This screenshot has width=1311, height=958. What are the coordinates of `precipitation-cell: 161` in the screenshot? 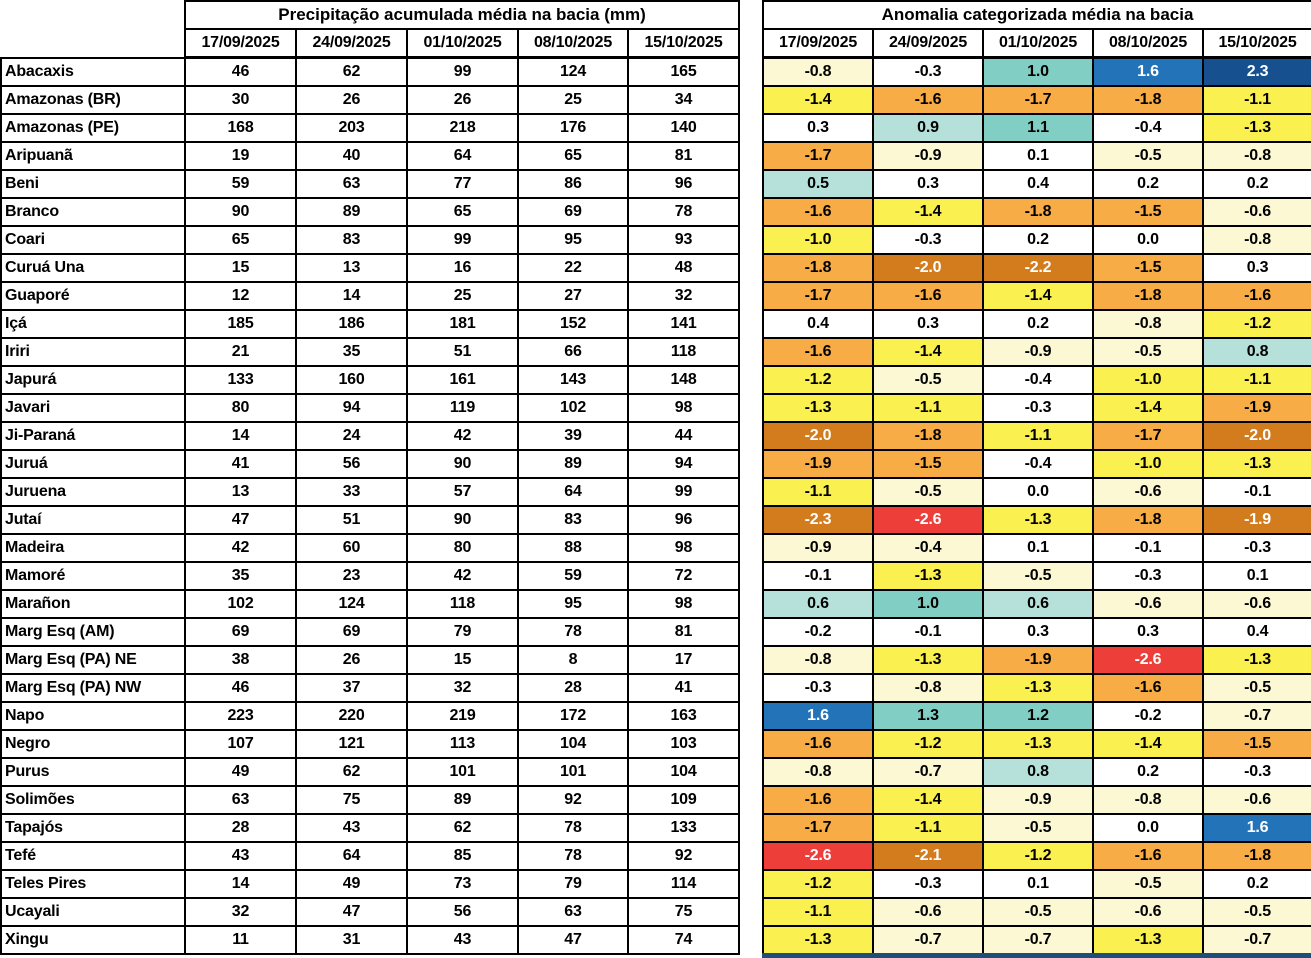 It's located at (462, 380).